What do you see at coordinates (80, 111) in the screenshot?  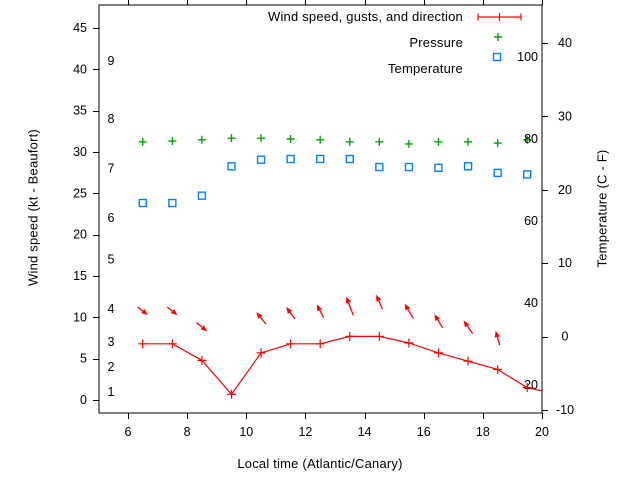 I see `kt-tick-label: 35` at bounding box center [80, 111].